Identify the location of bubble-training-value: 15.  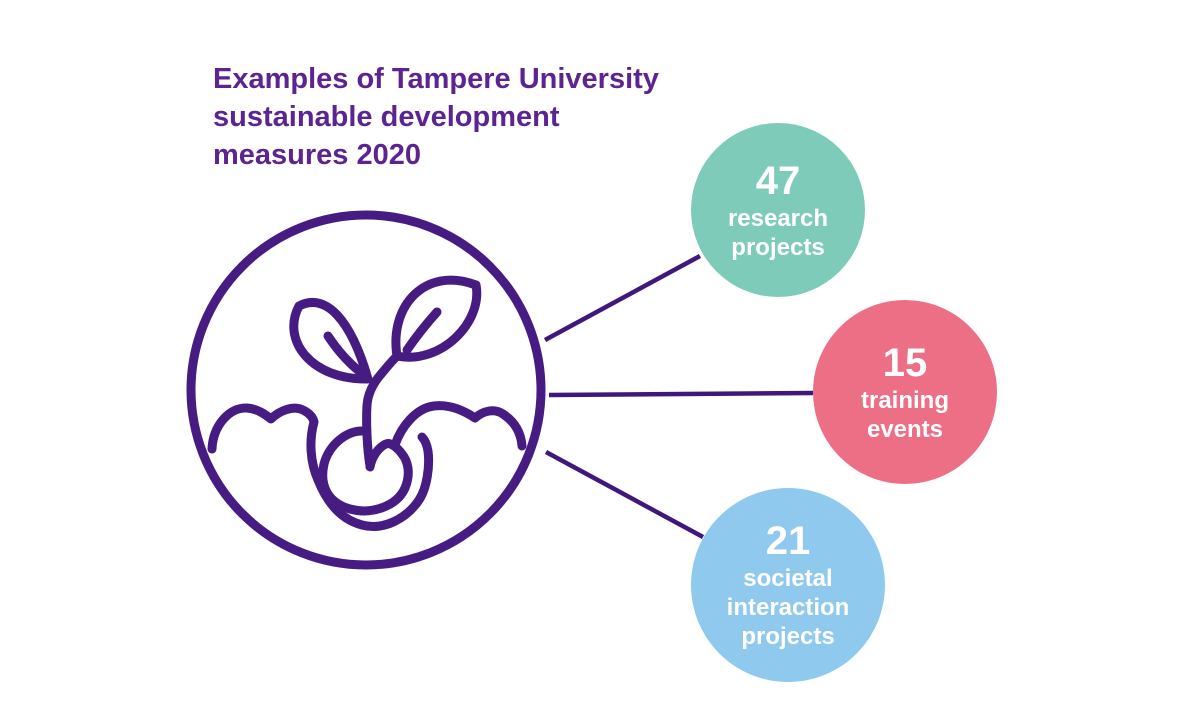
(905, 362).